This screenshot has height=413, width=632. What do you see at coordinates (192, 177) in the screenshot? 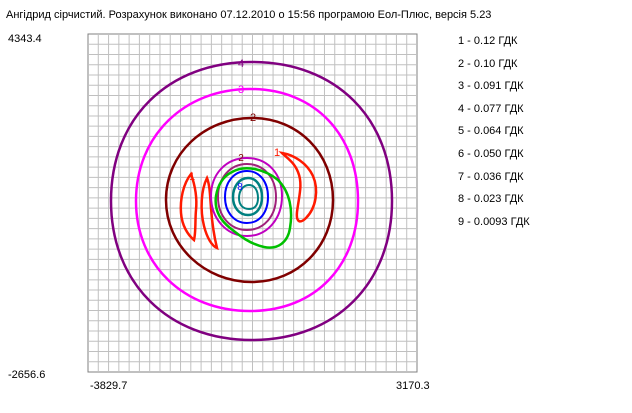
I see `contour-label-1a: 1` at bounding box center [192, 177].